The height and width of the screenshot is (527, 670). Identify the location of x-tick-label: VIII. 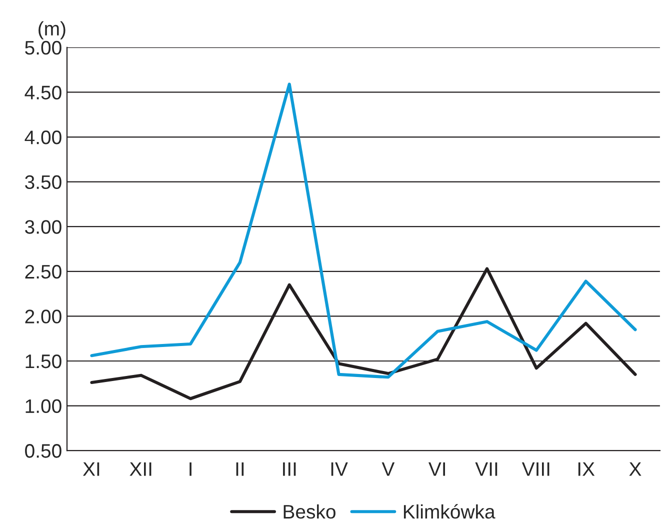
(536, 469).